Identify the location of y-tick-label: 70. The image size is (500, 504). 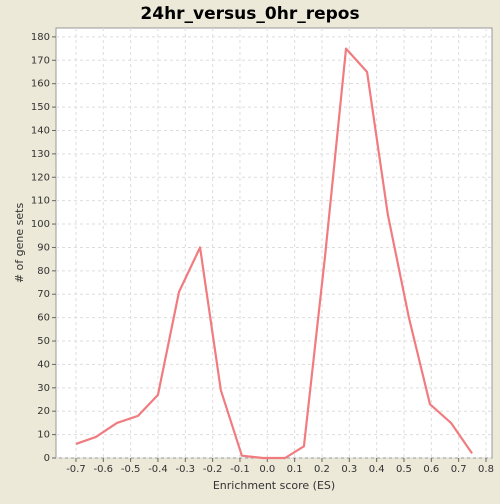
(43, 294).